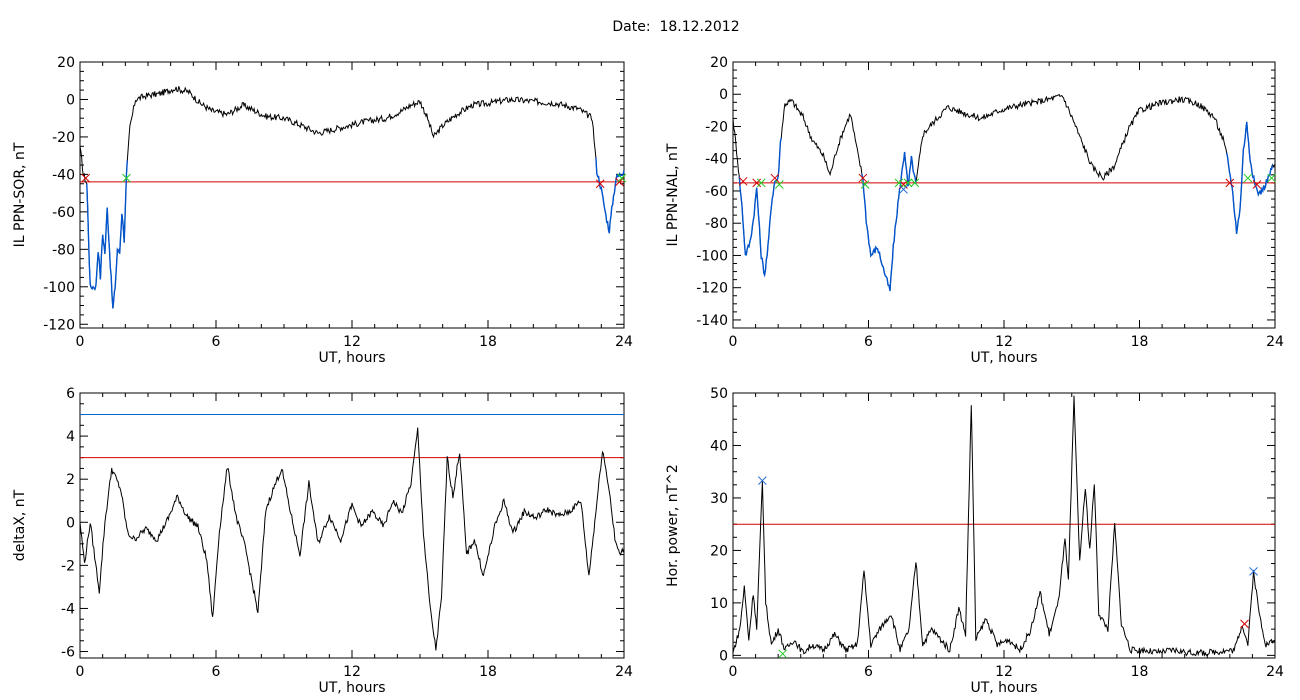  I want to click on y-tick-label: 30, so click(719, 499).